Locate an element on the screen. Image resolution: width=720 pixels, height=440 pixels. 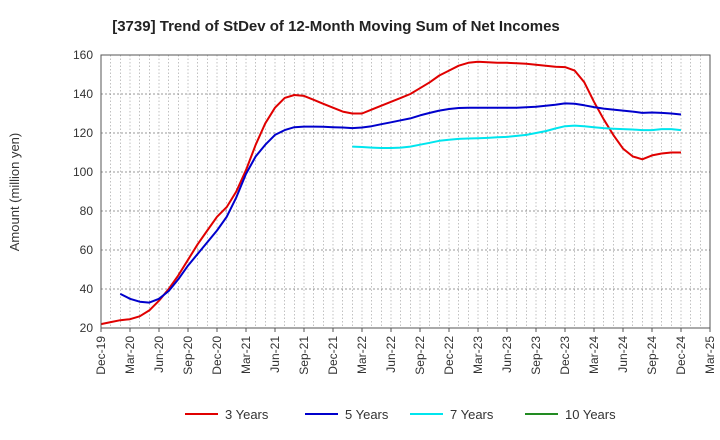
x-tick-label: Jun-21 is located at coordinates (275, 354).